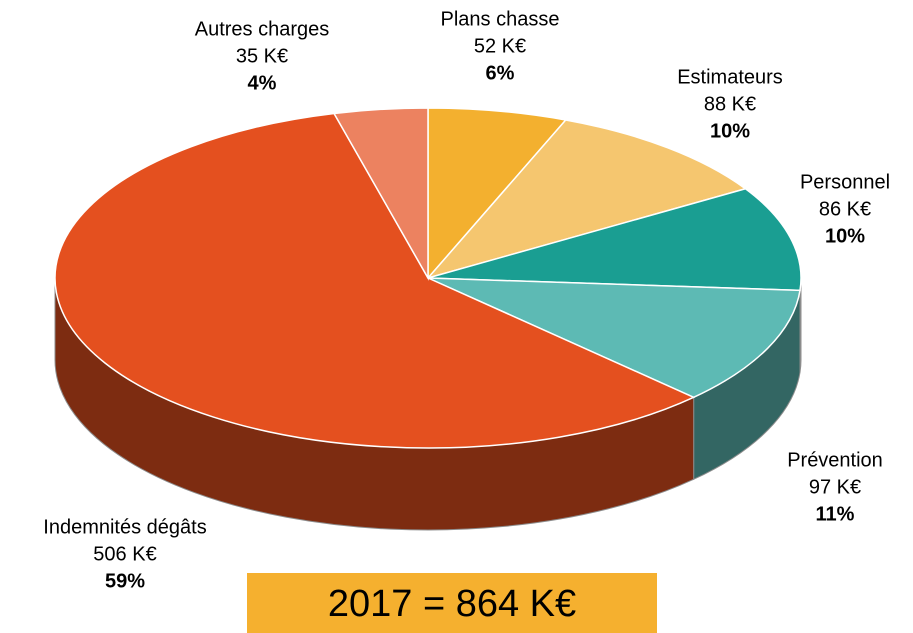  What do you see at coordinates (845, 209) in the screenshot?
I see `value-label: 86 K€` at bounding box center [845, 209].